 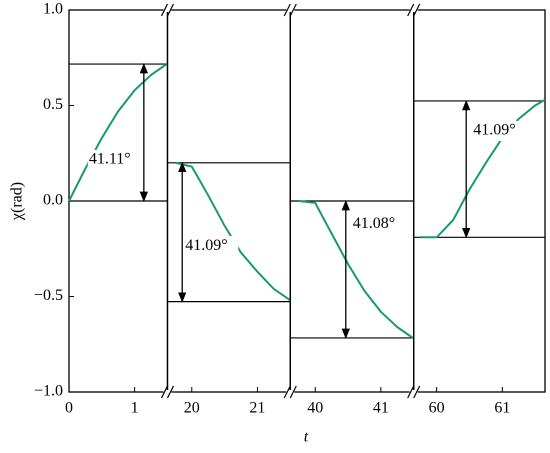 I want to click on angle-label: 41.11°, so click(x=110, y=159).